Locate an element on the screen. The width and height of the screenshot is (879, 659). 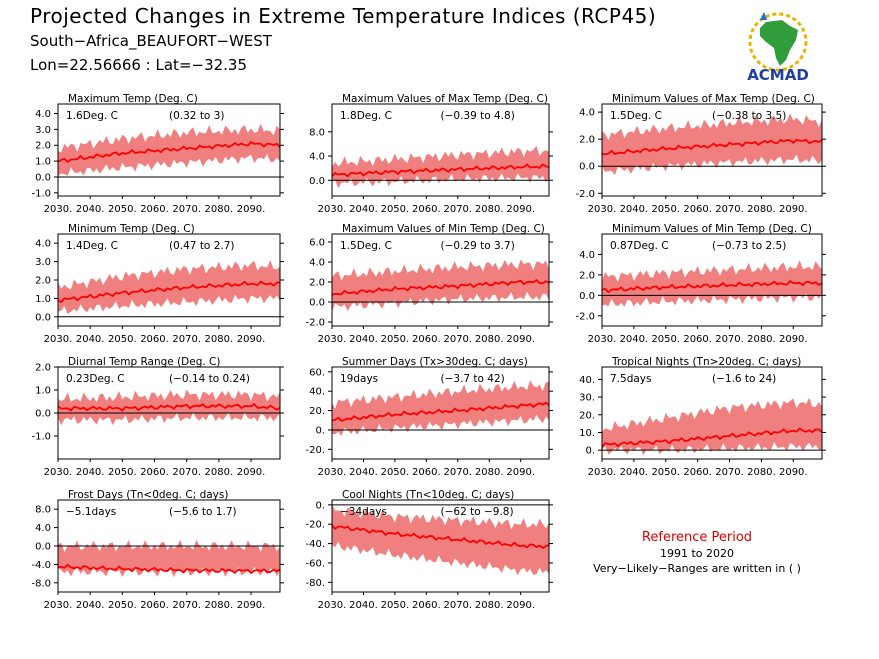
y-tick-label: 40. is located at coordinates (317, 392).